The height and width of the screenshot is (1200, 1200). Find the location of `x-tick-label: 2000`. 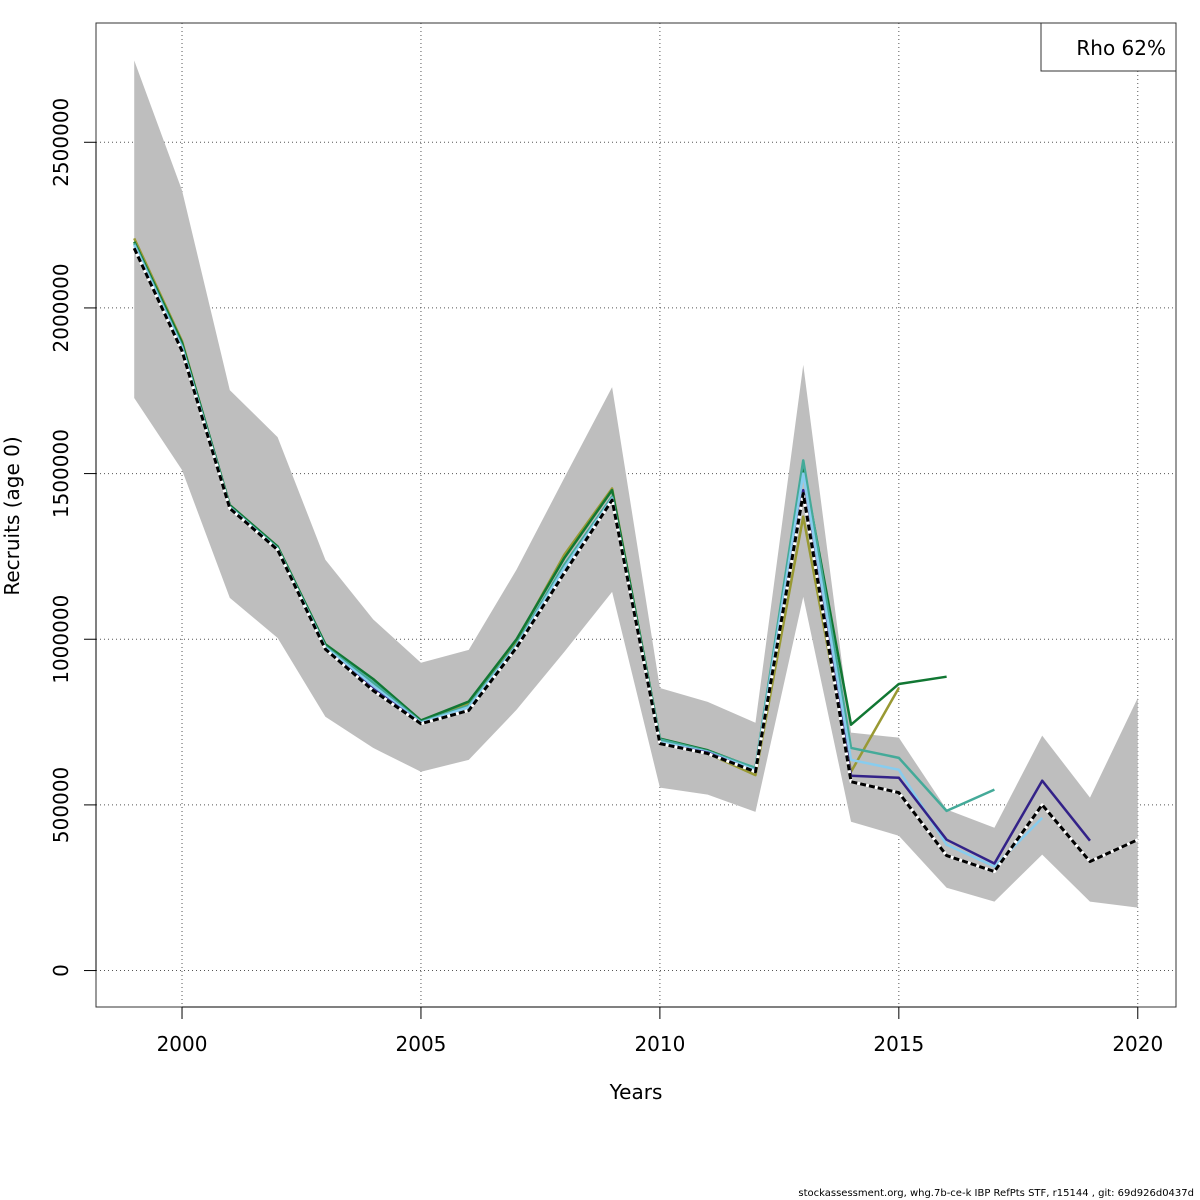

x-tick-label: 2000 is located at coordinates (182, 1044).